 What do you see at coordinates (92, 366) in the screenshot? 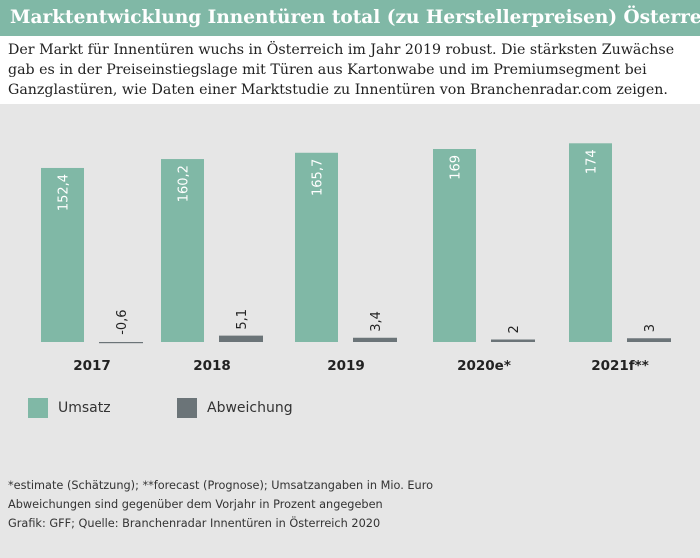
I see `x-tick-label-0: 2017` at bounding box center [92, 366].